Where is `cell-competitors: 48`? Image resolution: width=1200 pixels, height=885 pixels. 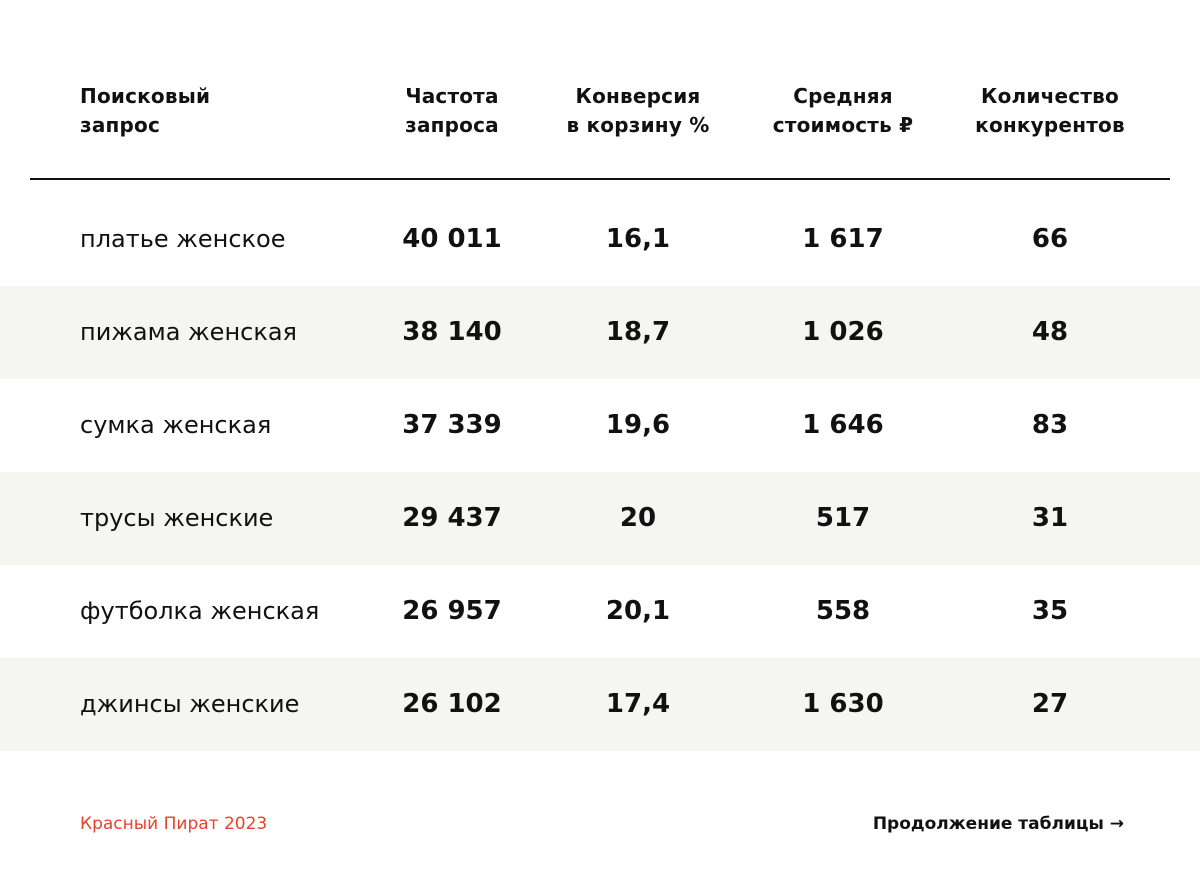
cell-competitors: 48 is located at coordinates (1050, 332).